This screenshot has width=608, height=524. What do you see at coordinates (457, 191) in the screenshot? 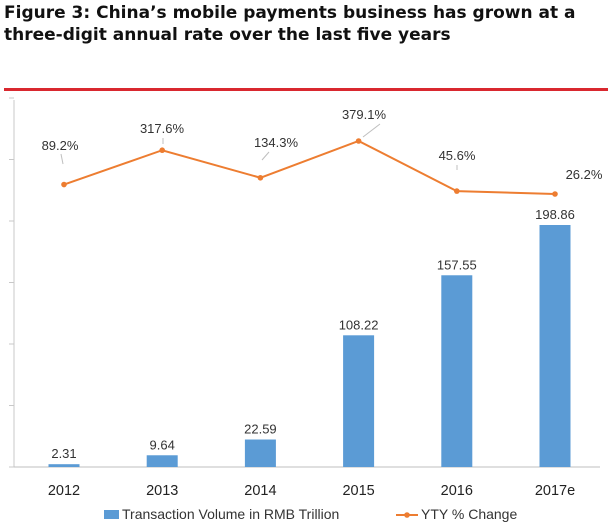
I see `line-point-2016` at bounding box center [457, 191].